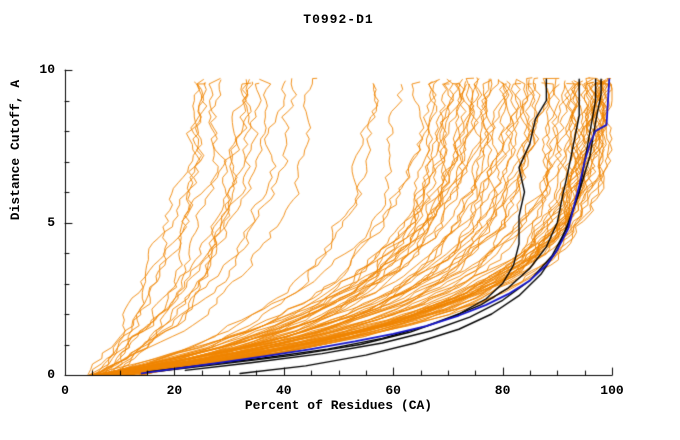 The width and height of the screenshot is (680, 440). Describe the element at coordinates (338, 405) in the screenshot. I see `x-axis-label: Percent of Residues (CA)` at that location.